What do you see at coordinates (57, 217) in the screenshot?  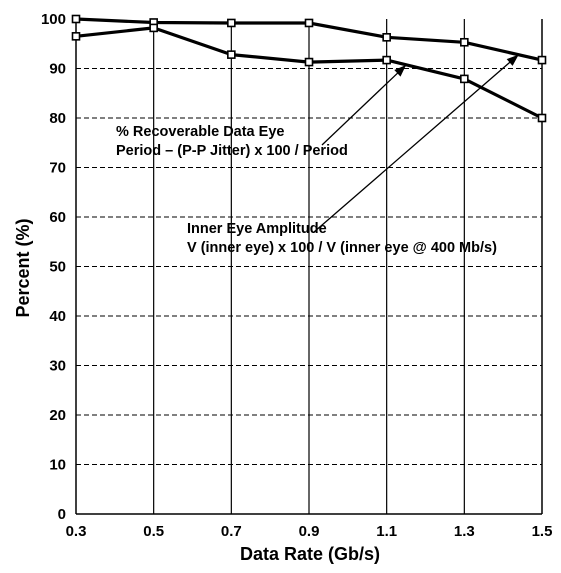 I see `y-tick-label: 60` at bounding box center [57, 217].